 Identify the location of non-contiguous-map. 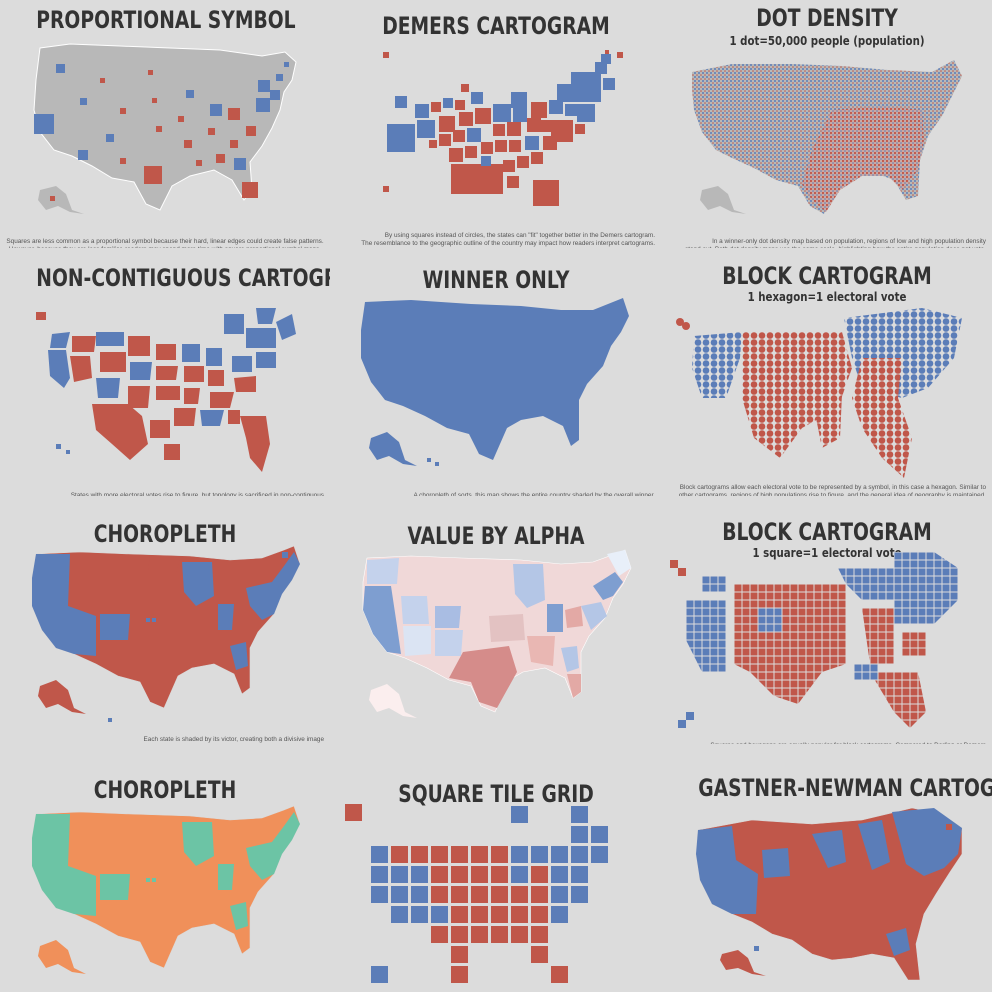
(166, 390).